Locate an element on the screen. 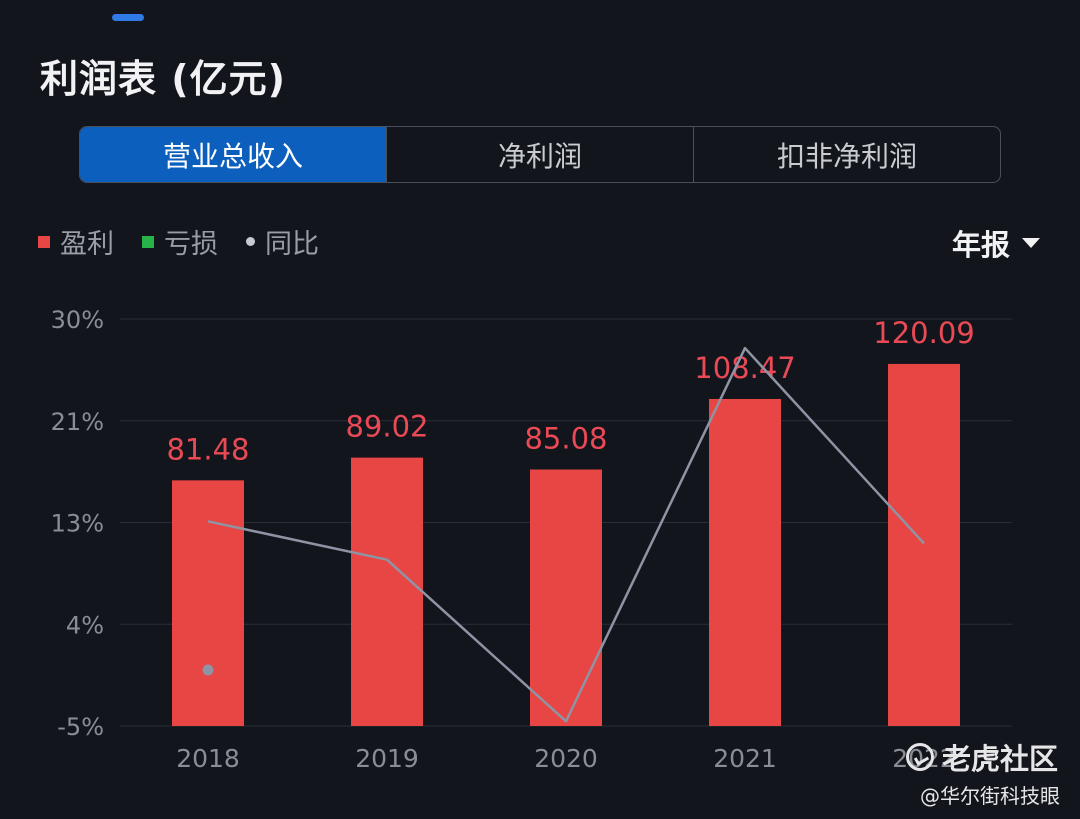 The height and width of the screenshot is (819, 1080). tab-adjusted-net-profit: 扣非净利润 is located at coordinates (846, 154).